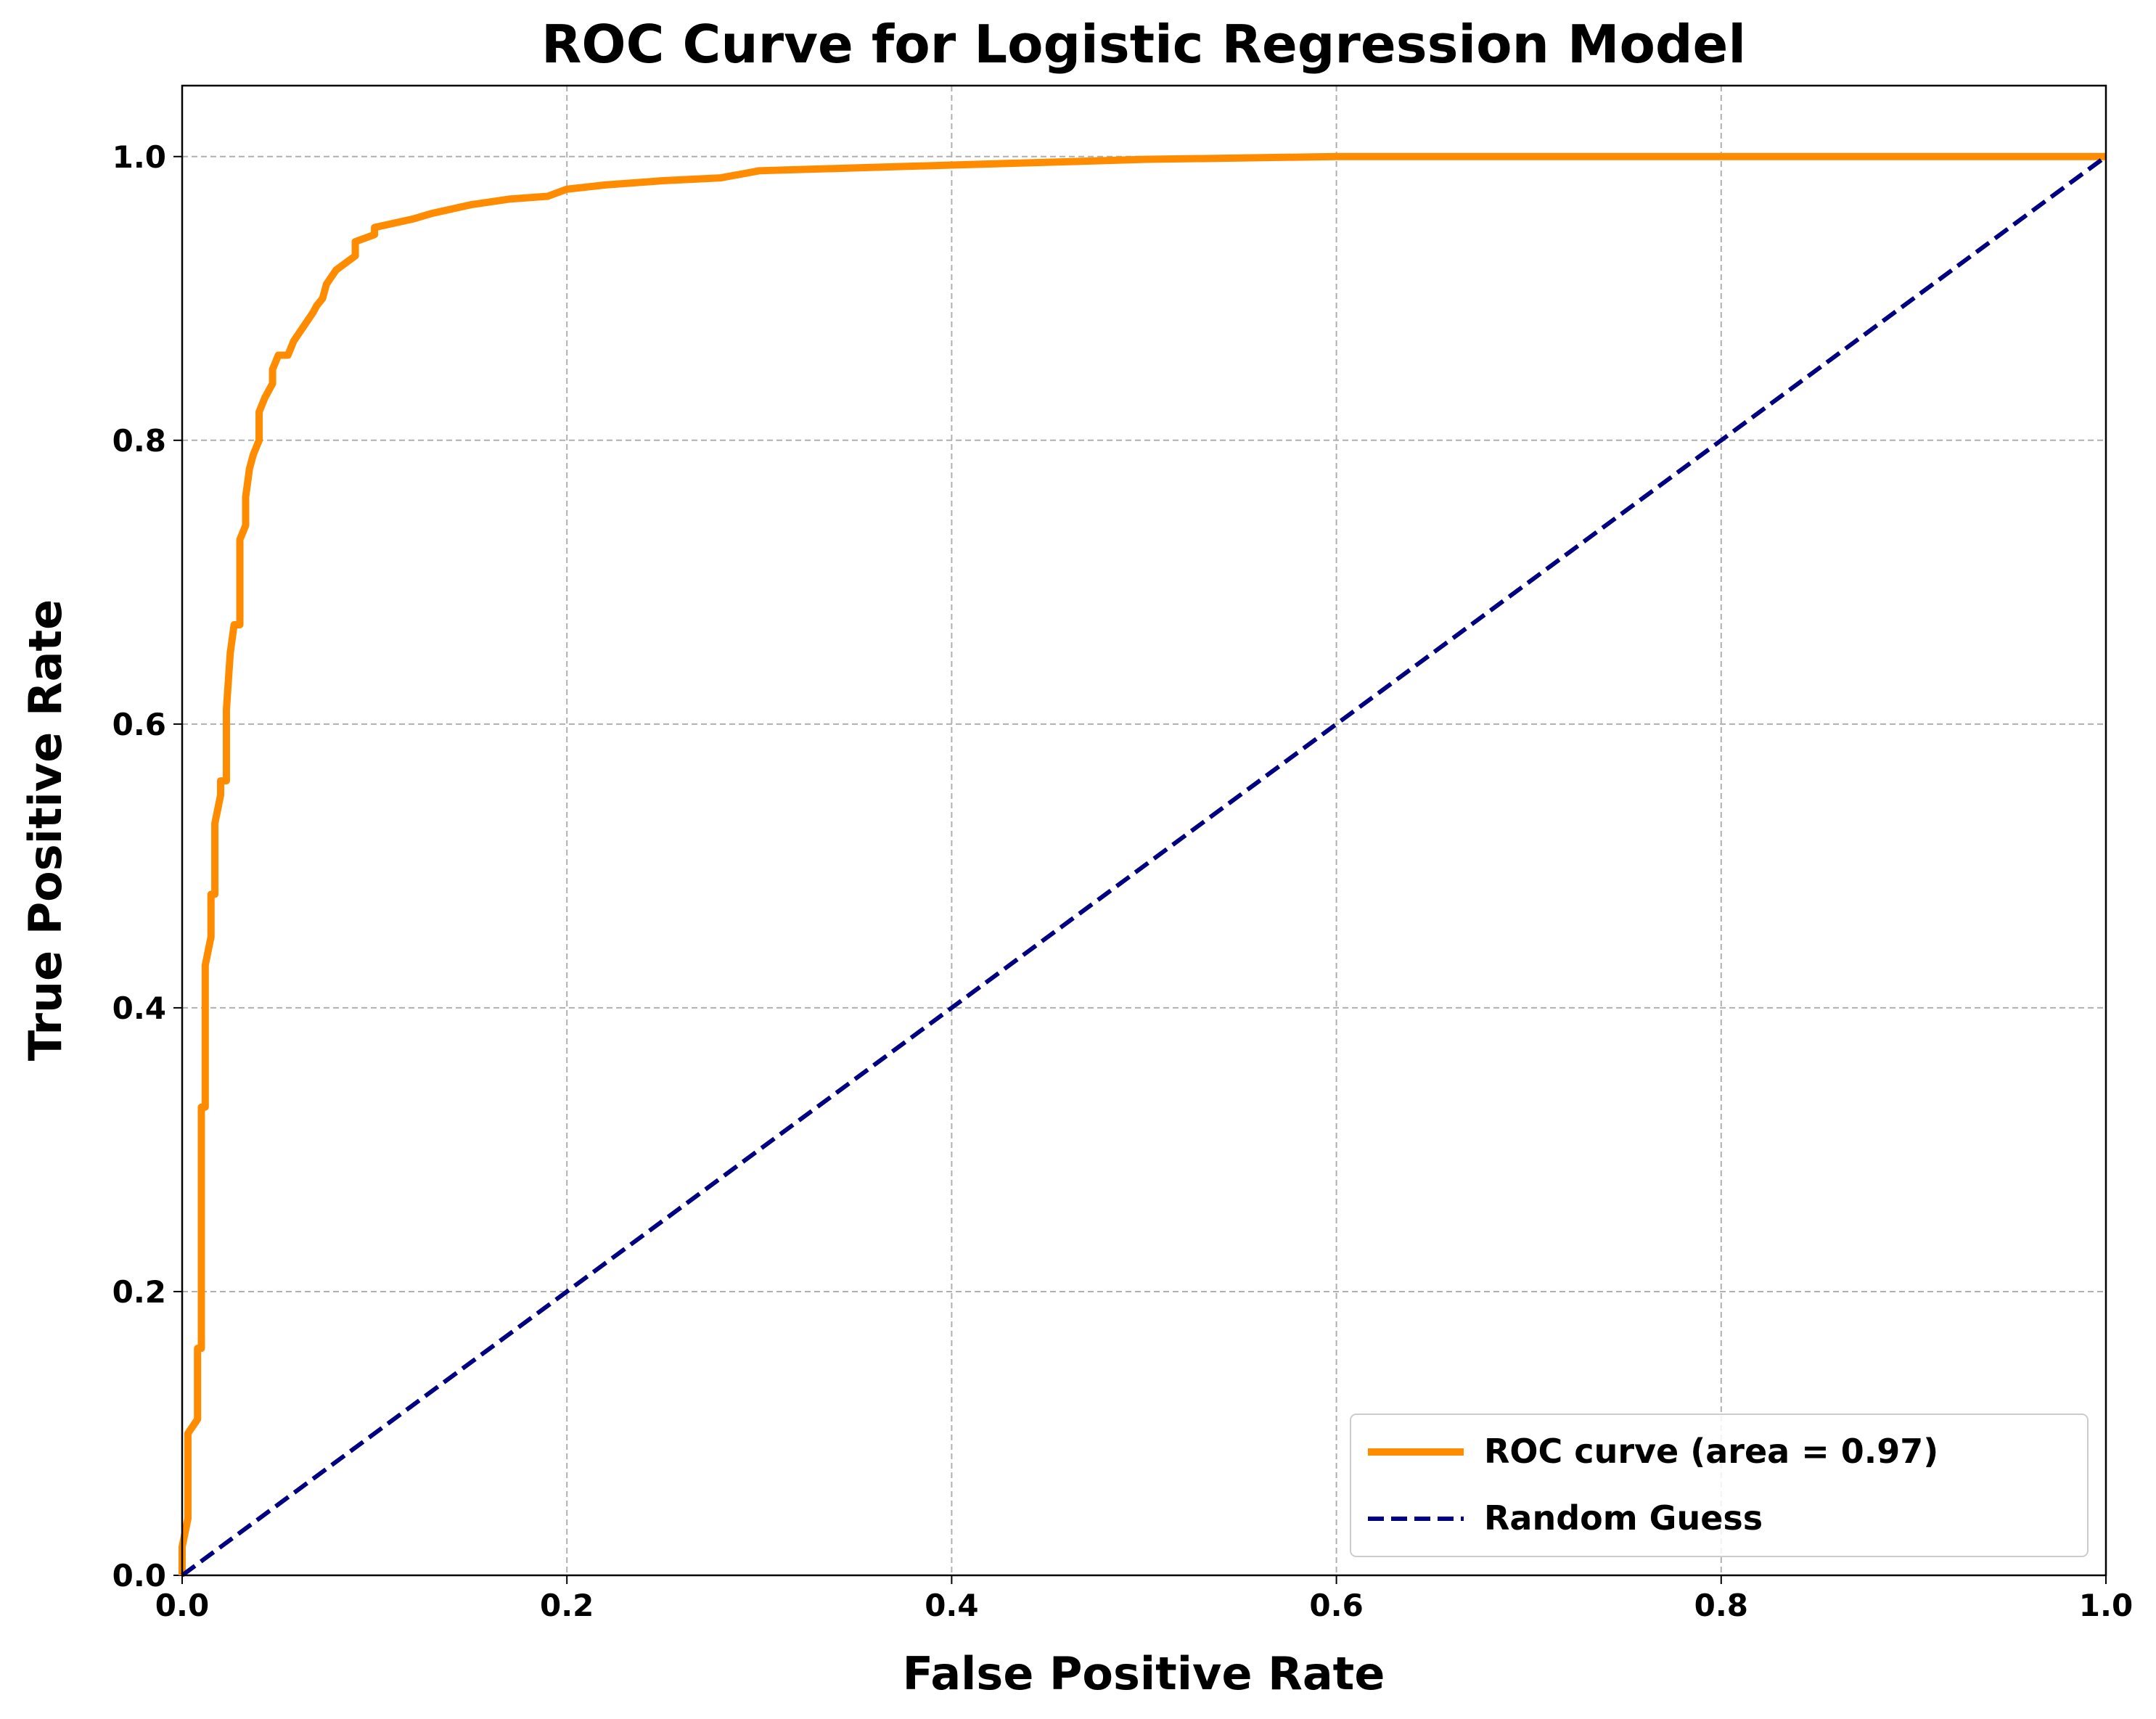 This screenshot has height=1719, width=2156. What do you see at coordinates (1143, 44) in the screenshot?
I see `chart-title: ROC Curve for Logistic Regression Model` at bounding box center [1143, 44].